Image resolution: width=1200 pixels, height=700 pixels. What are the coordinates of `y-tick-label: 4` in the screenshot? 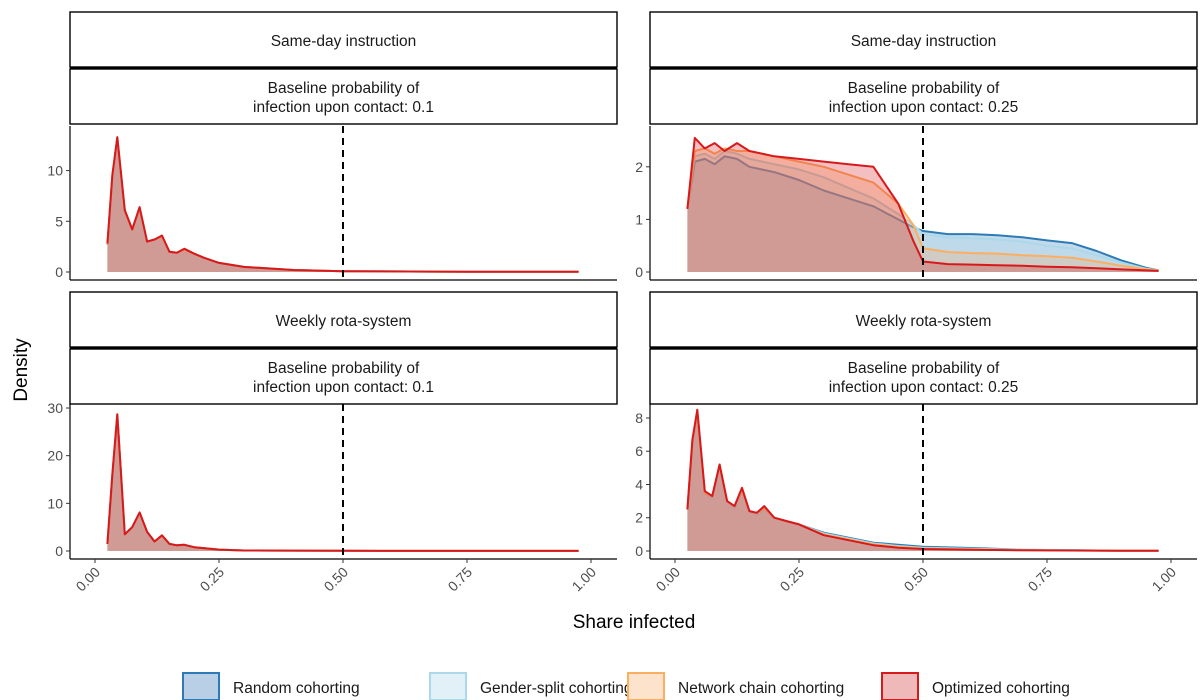 It's located at (639, 484).